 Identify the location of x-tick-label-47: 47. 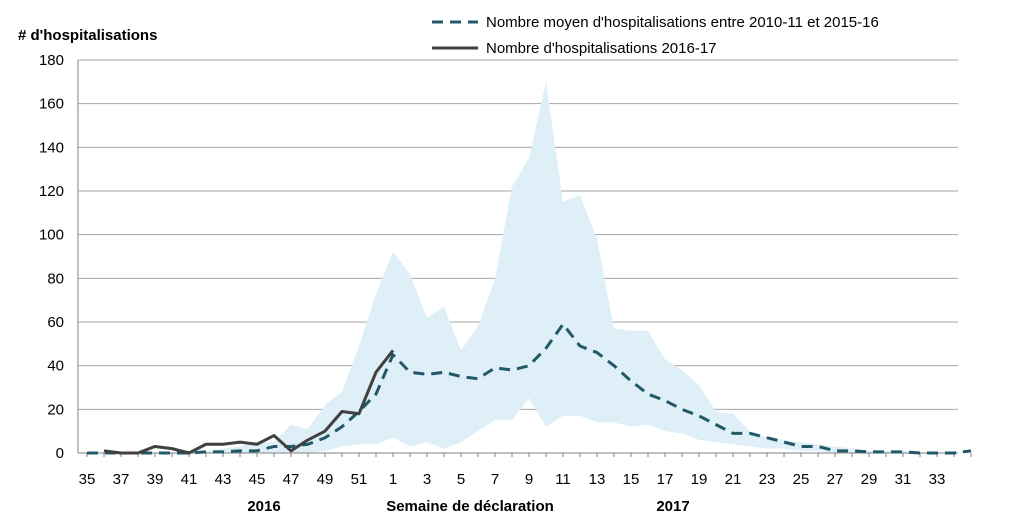
(291, 479).